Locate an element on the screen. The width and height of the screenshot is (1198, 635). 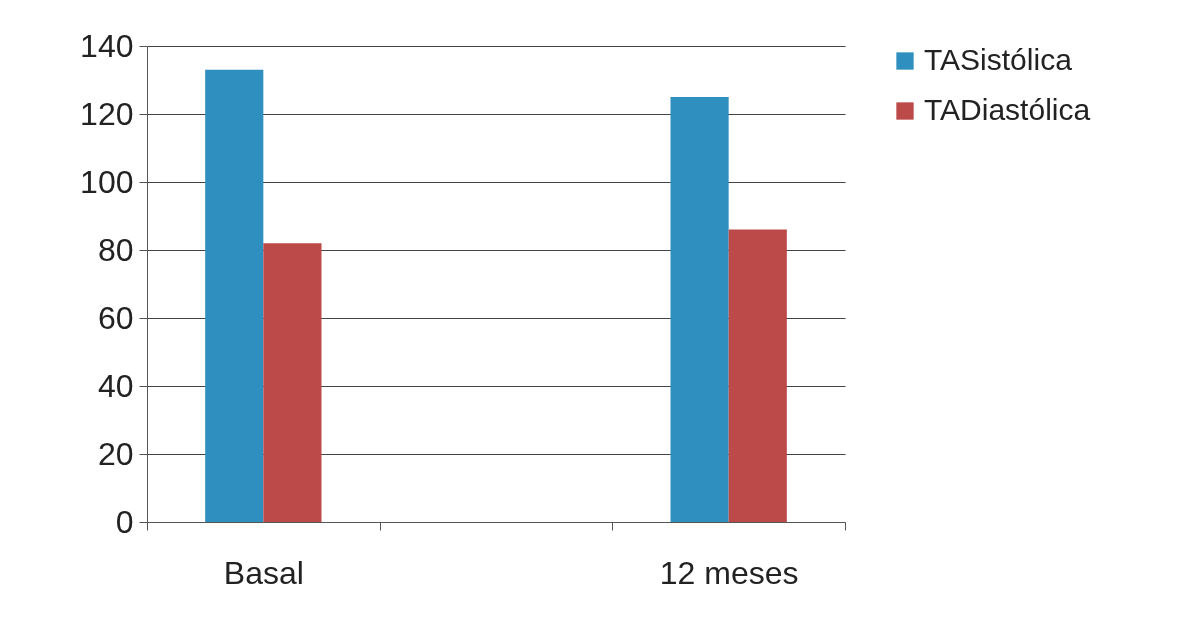
y-tick-label: 0 is located at coordinates (124, 521).